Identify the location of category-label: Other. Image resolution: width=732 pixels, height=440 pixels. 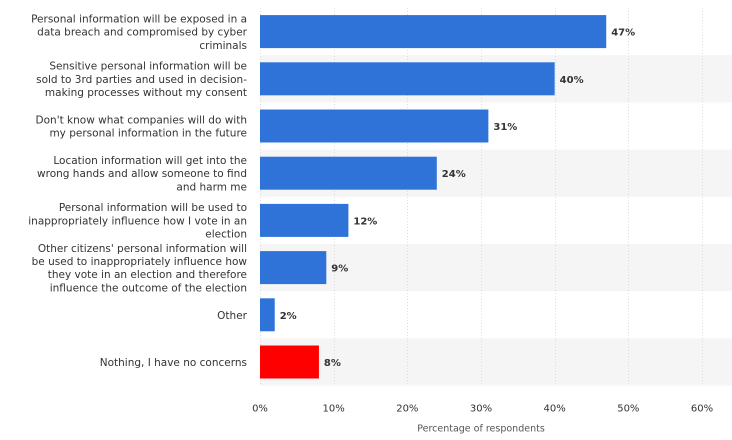
(232, 316).